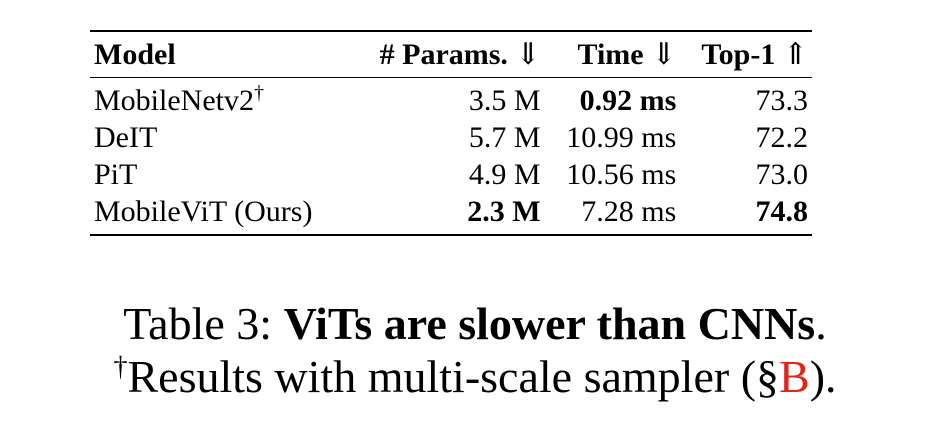  I want to click on cell-model: MobileNetv2†, so click(220, 99).